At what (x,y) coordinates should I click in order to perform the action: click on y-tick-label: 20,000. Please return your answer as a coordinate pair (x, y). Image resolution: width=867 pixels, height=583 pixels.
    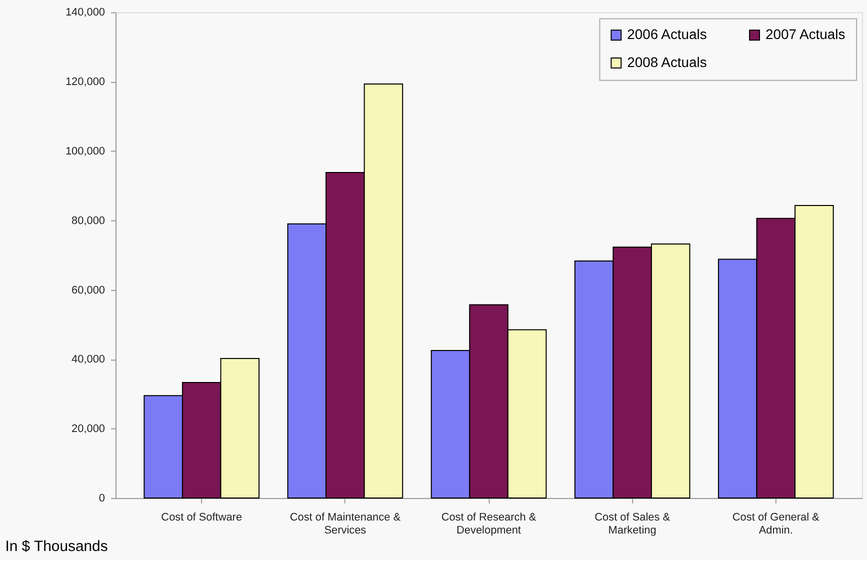
    Looking at the image, I should click on (89, 429).